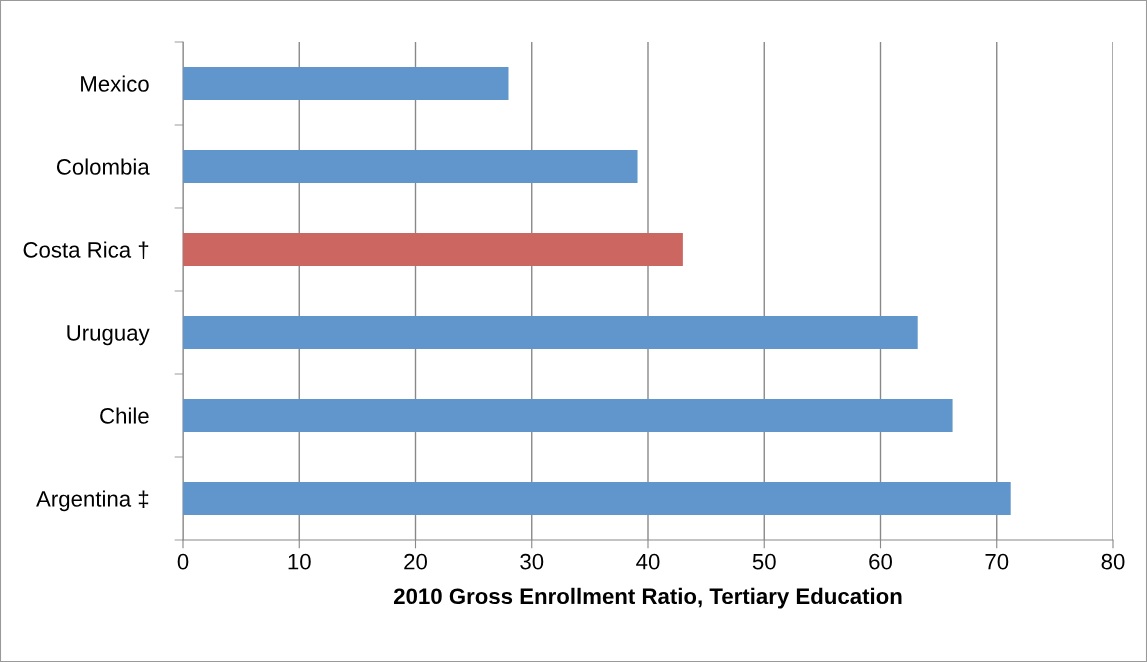 The height and width of the screenshot is (662, 1147). What do you see at coordinates (86, 250) in the screenshot?
I see `y-tick-label: Costa Rica †` at bounding box center [86, 250].